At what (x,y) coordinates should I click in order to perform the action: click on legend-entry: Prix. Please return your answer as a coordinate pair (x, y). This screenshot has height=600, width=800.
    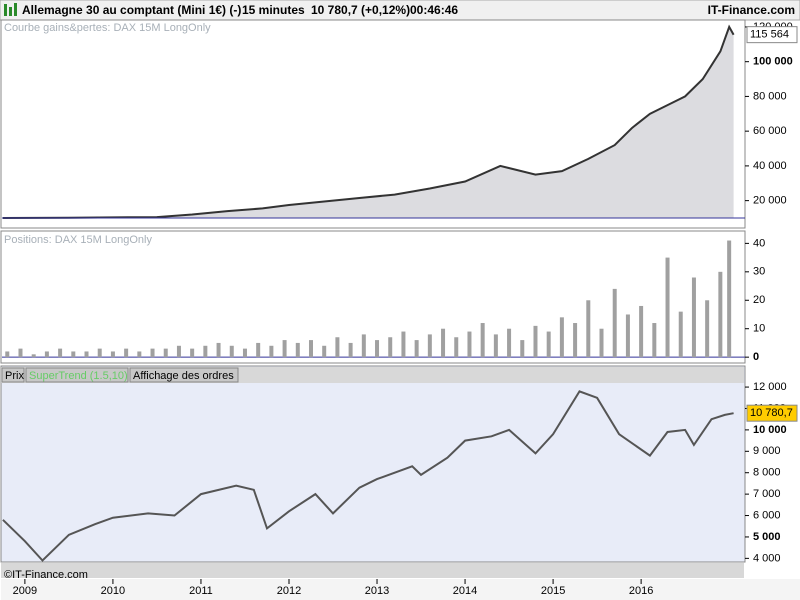
    Looking at the image, I should click on (14, 376).